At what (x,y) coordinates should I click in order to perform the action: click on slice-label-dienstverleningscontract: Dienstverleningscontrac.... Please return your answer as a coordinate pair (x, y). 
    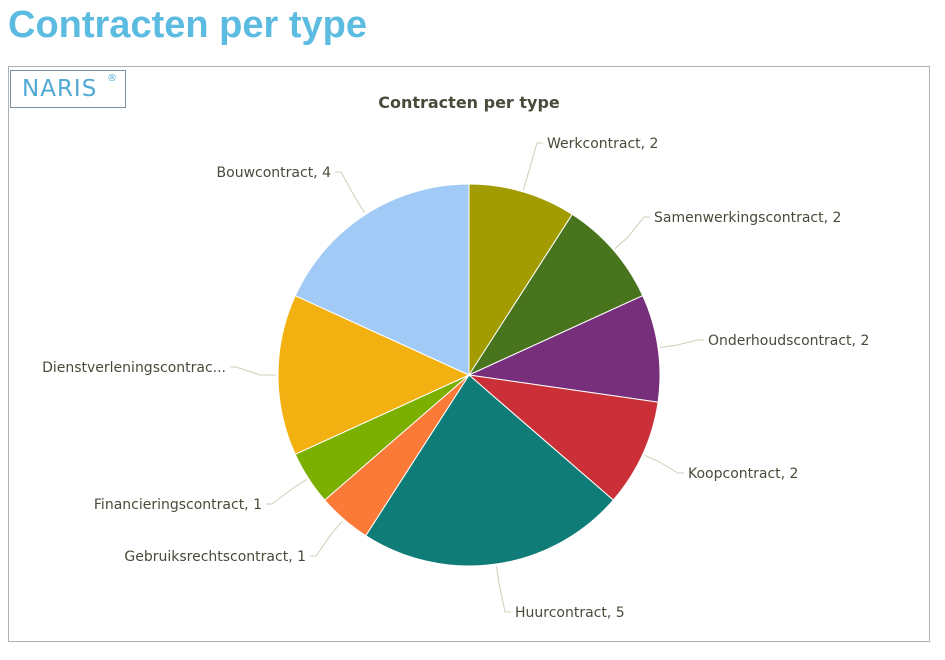
    Looking at the image, I should click on (134, 368).